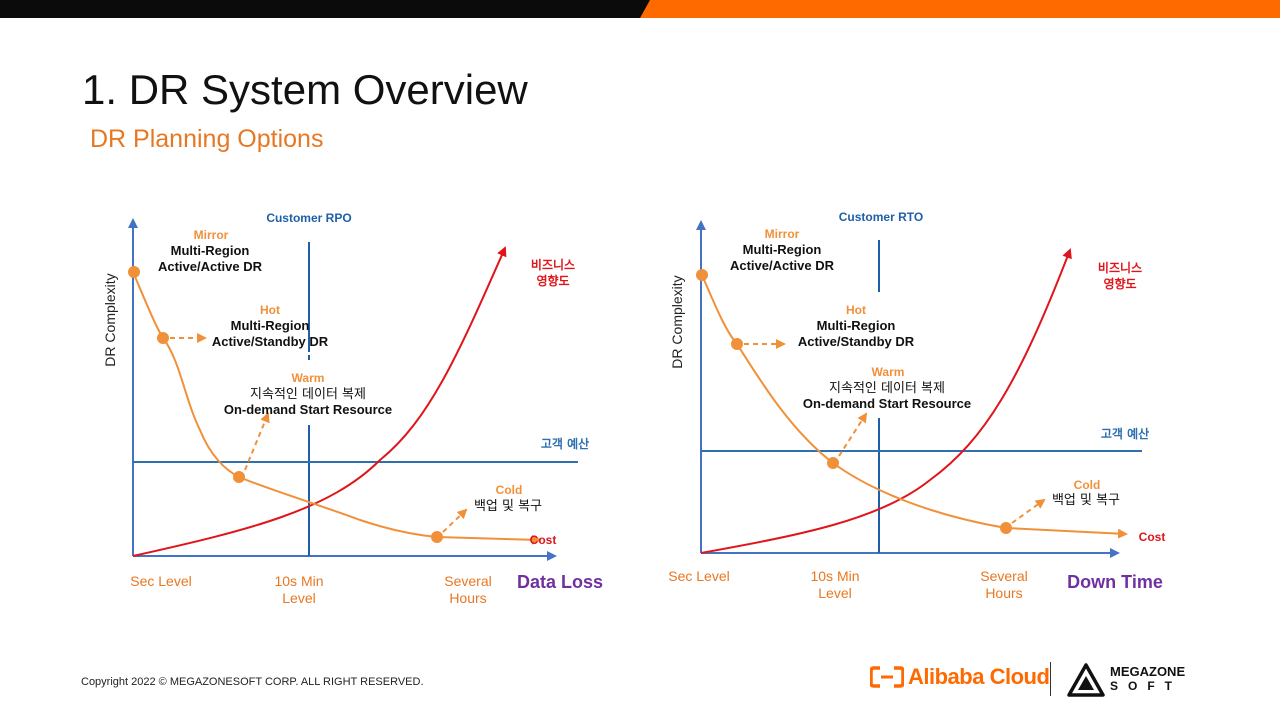 This screenshot has width=1280, height=720. I want to click on left-x-axis-title: Data Loss, so click(560, 582).